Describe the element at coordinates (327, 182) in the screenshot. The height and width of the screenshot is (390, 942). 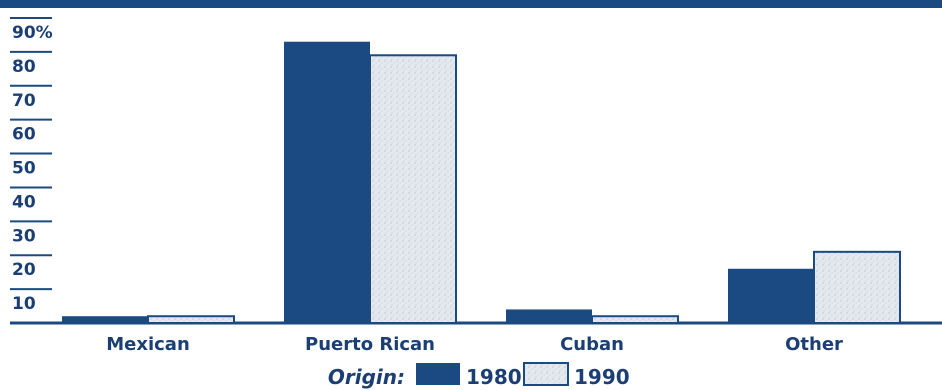
I see `bar-puerto-rican-1980` at that location.